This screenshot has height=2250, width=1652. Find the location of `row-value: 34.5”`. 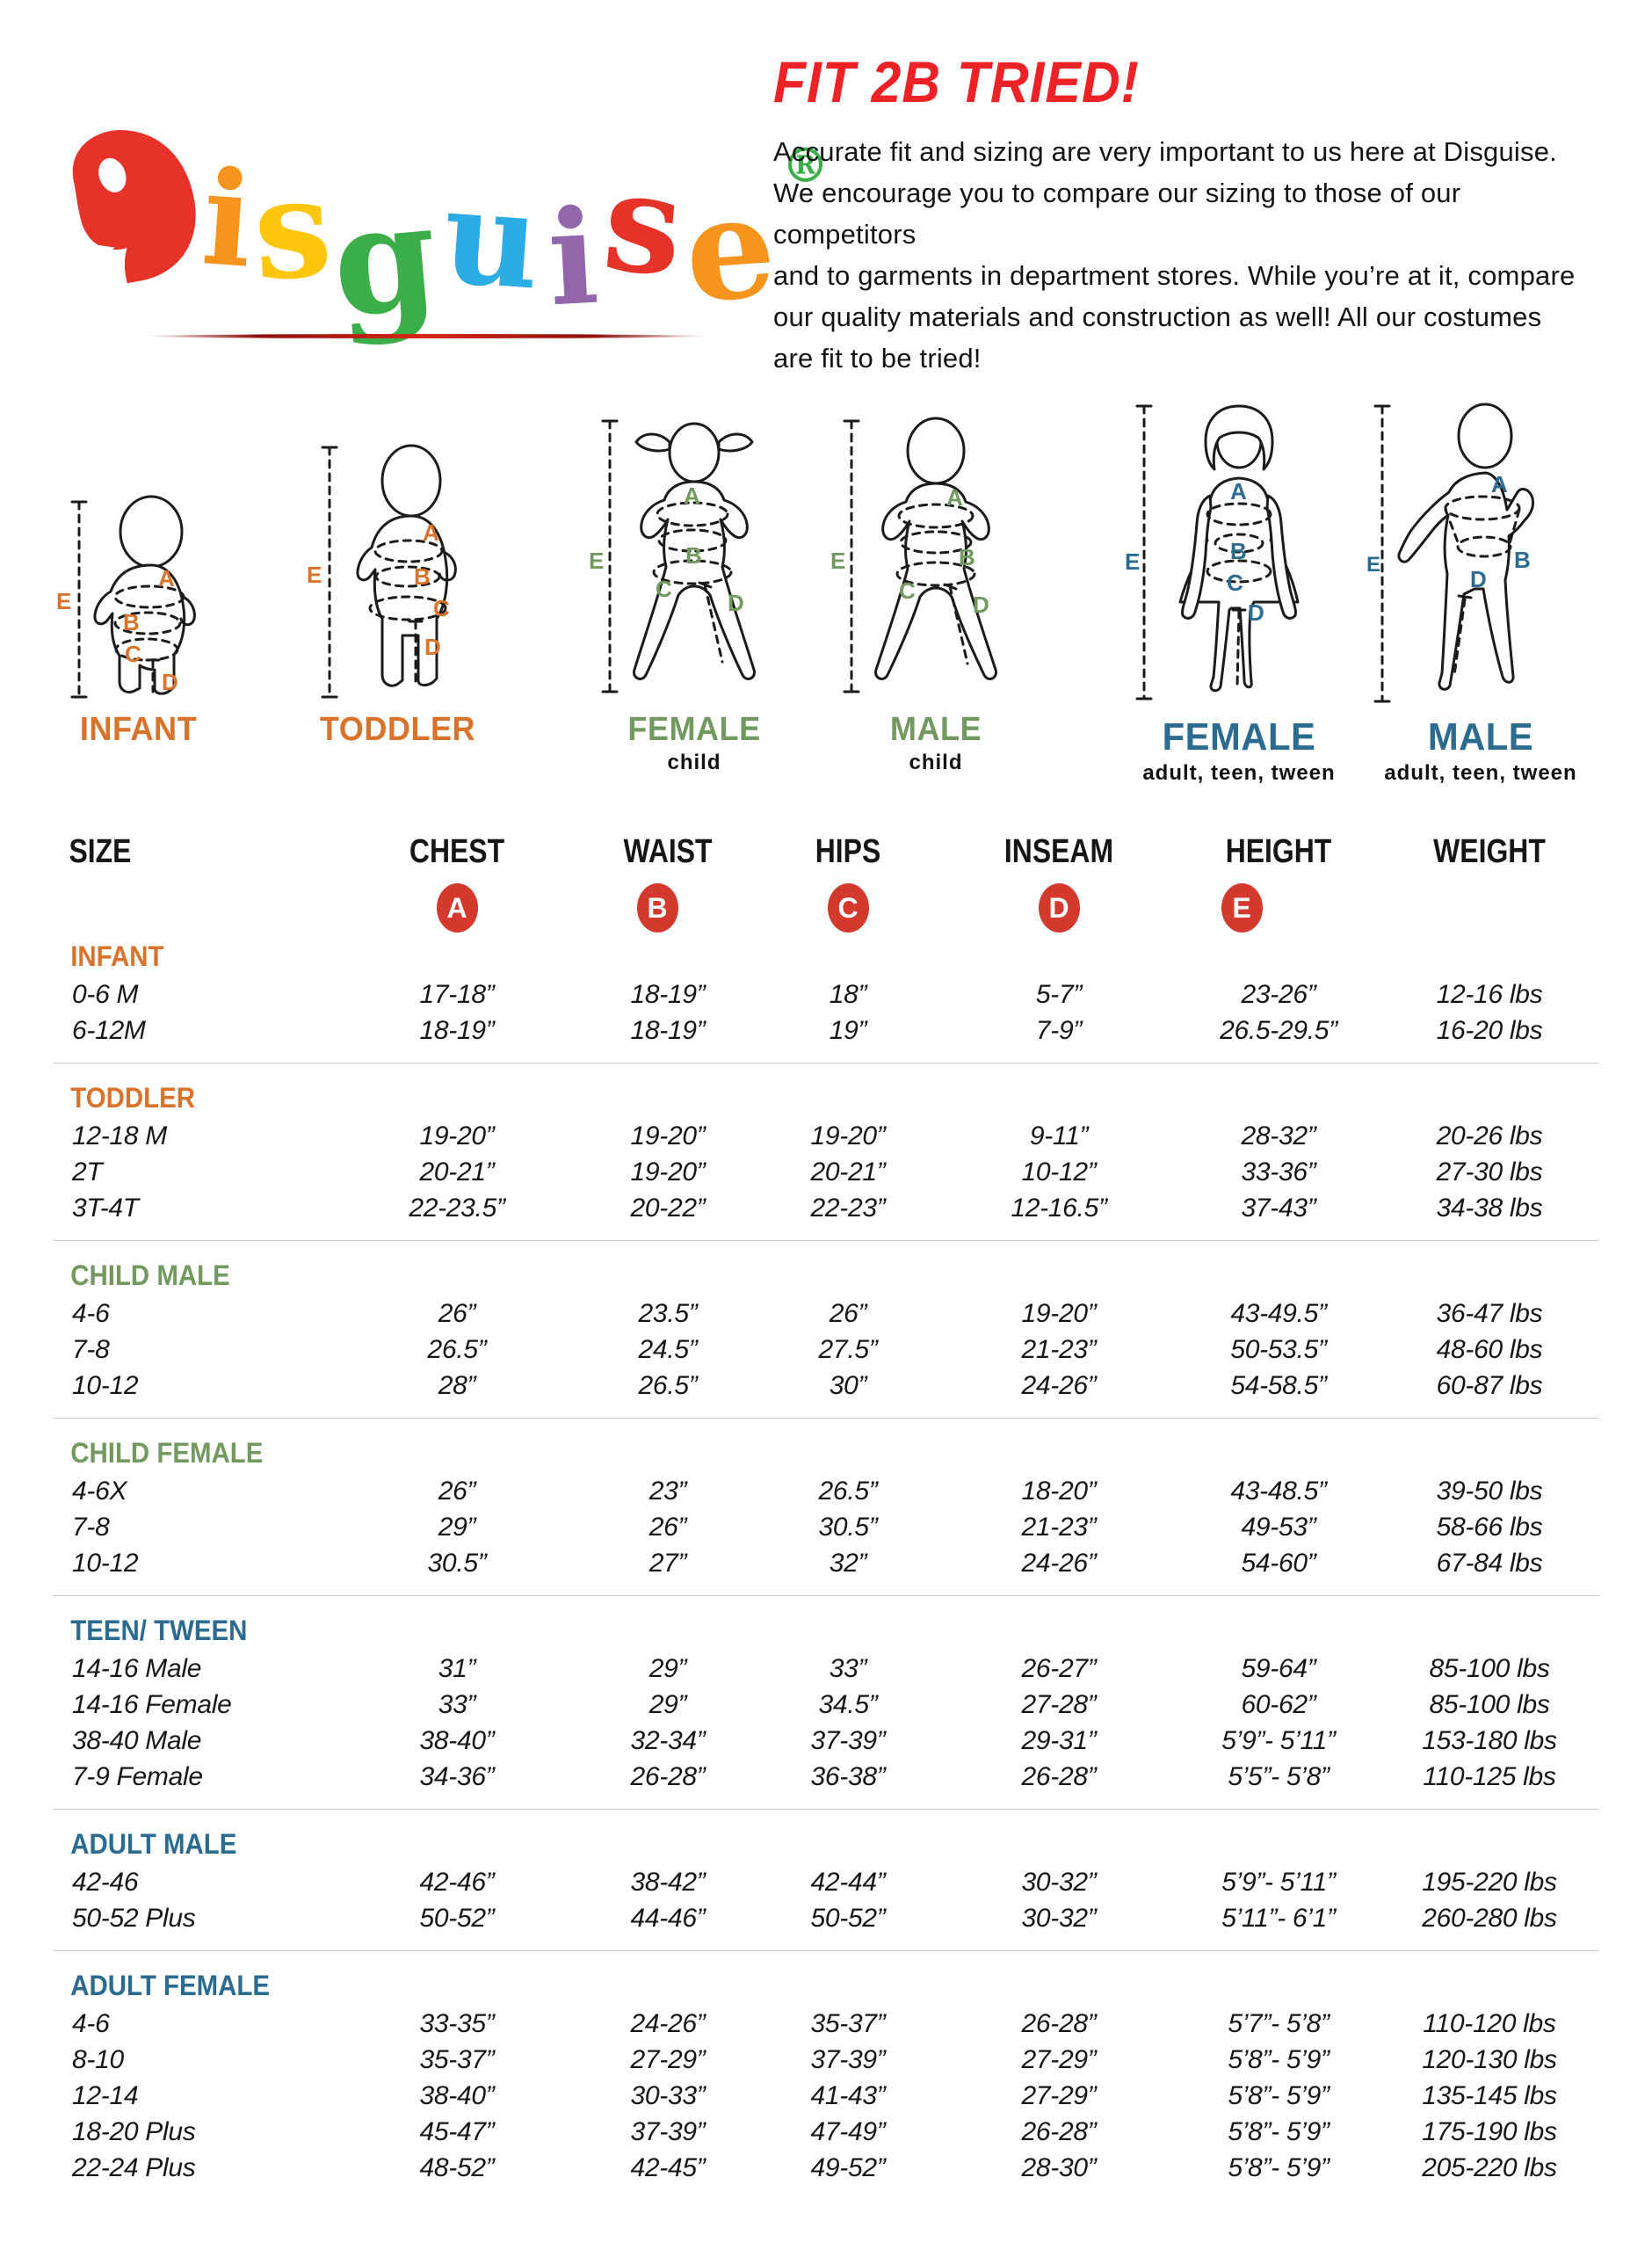

row-value: 34.5” is located at coordinates (848, 1704).